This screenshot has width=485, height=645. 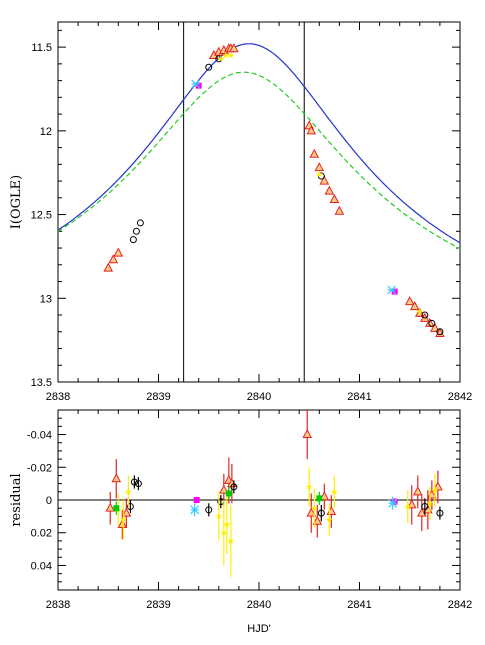 What do you see at coordinates (49, 501) in the screenshot?
I see `y-tick-label: 0` at bounding box center [49, 501].